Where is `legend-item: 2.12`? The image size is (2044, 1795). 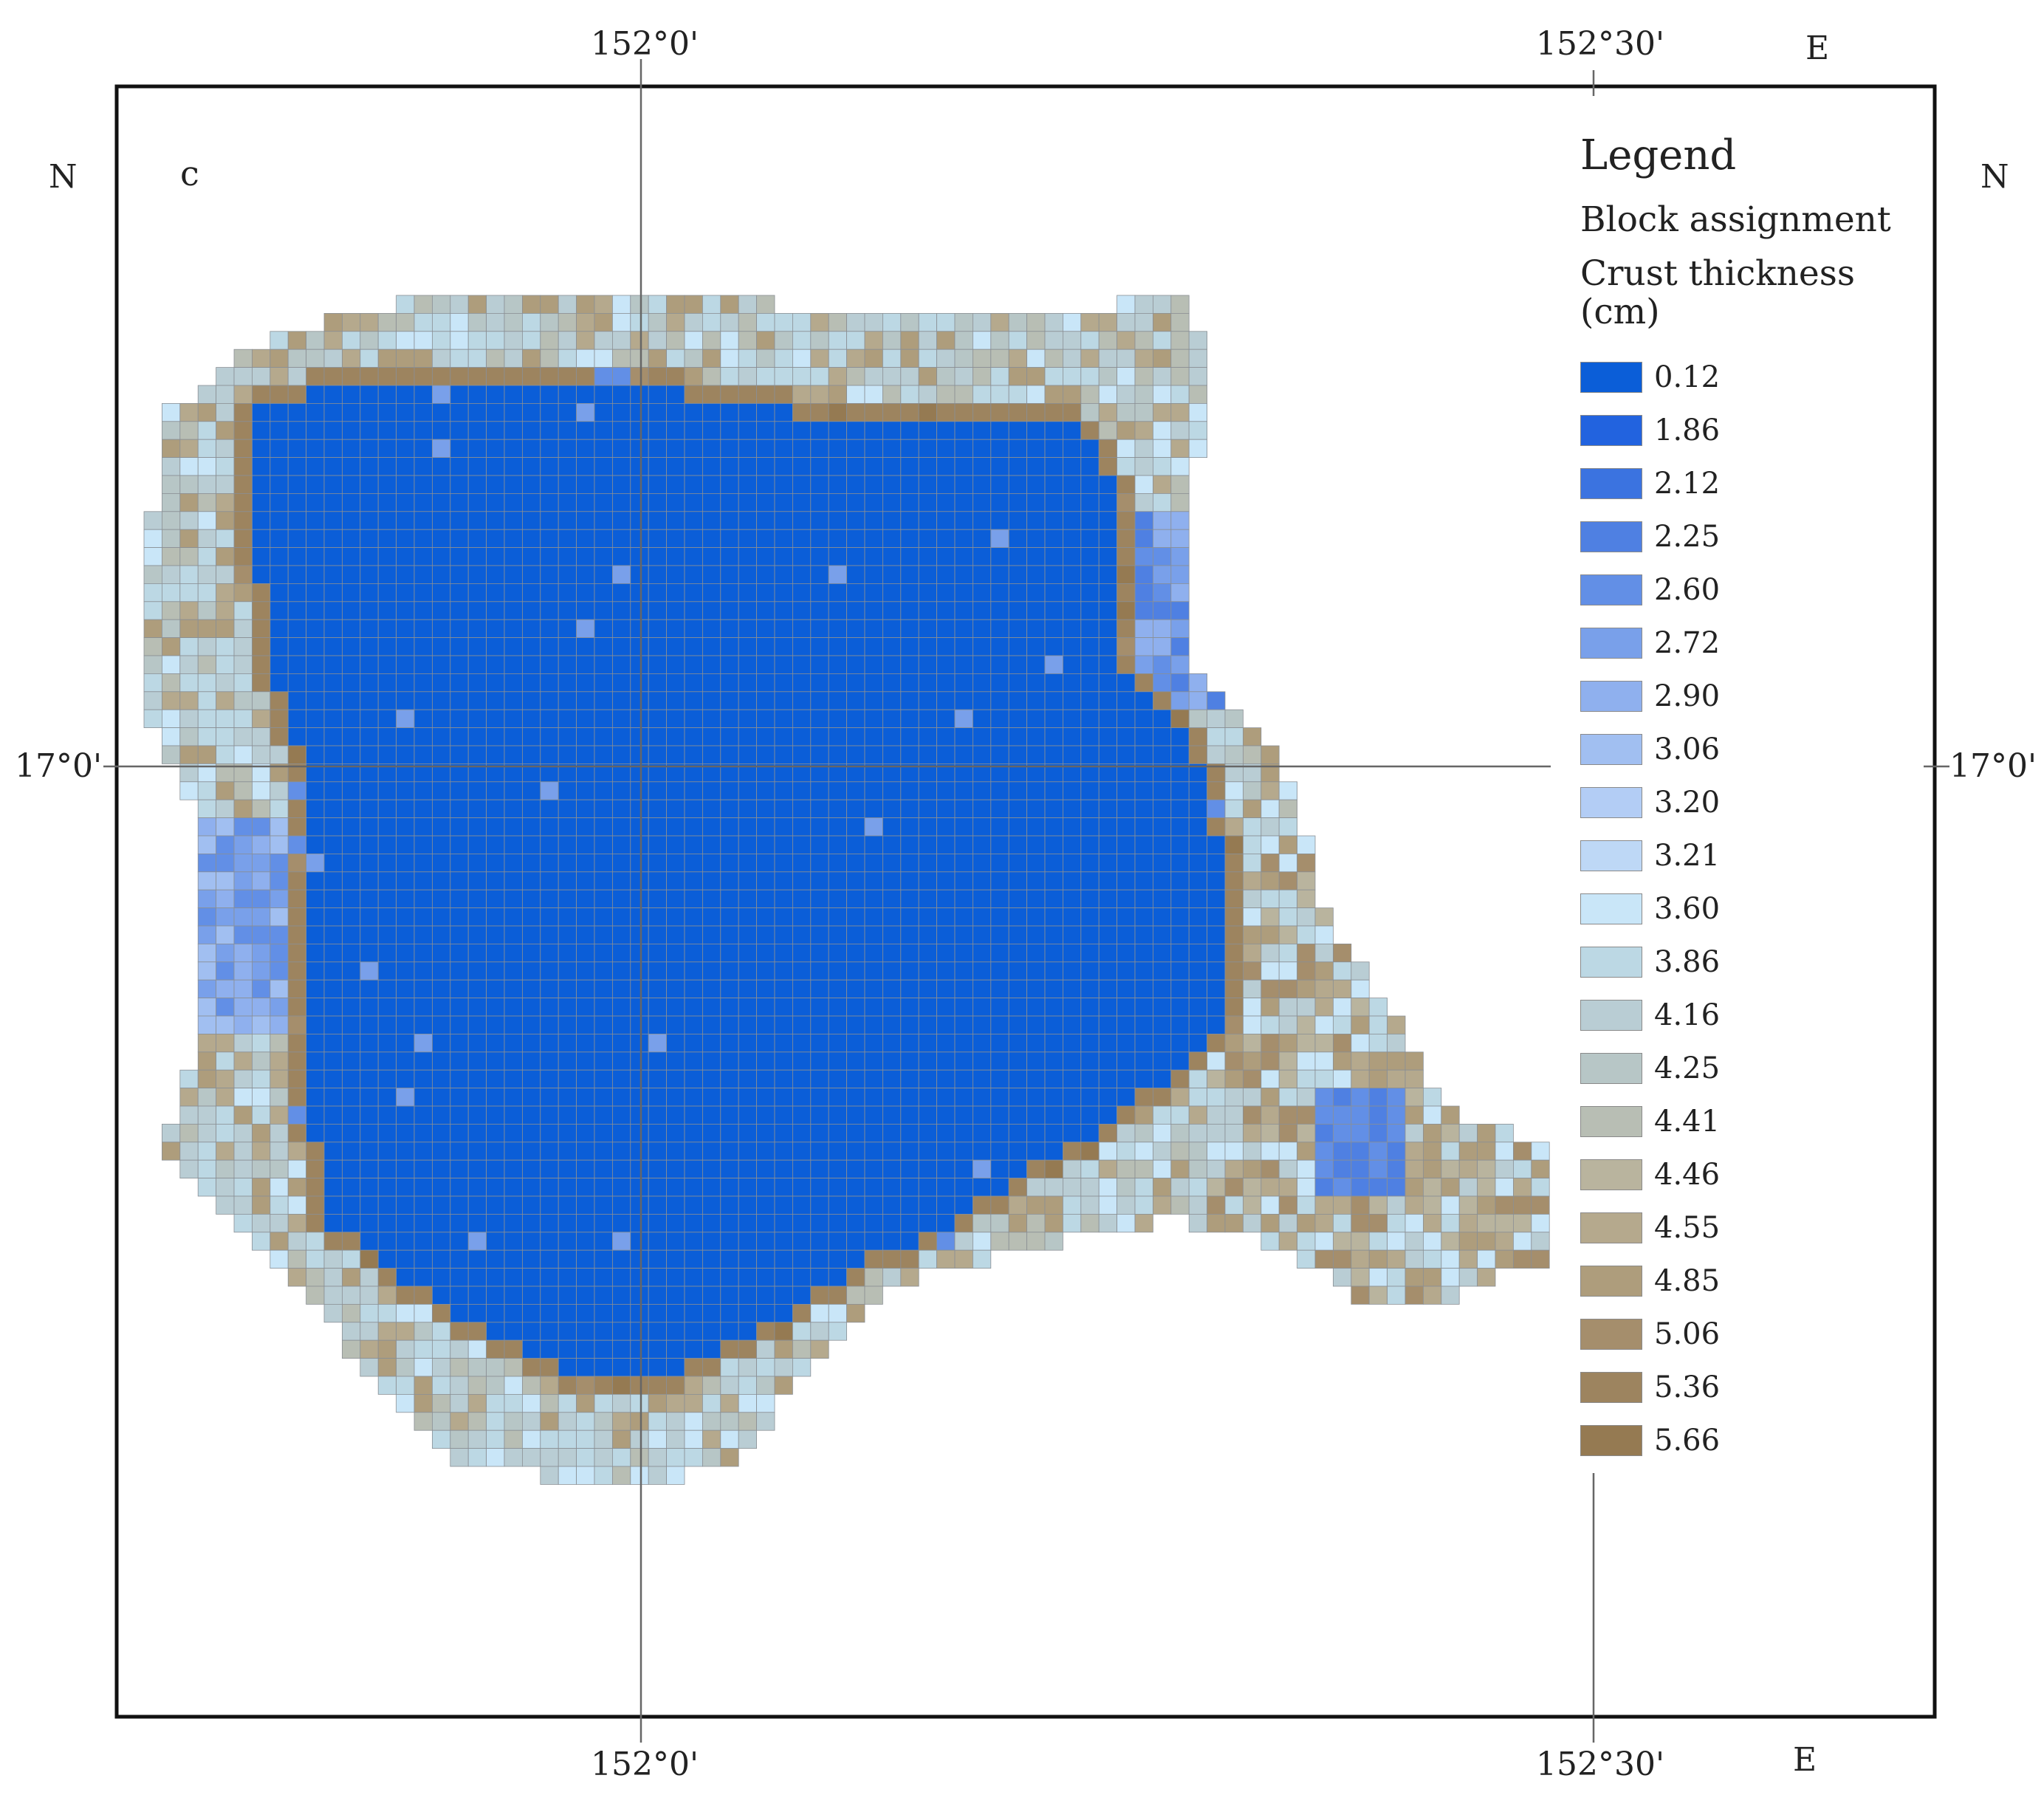 legend-item: 2.12 is located at coordinates (1757, 483).